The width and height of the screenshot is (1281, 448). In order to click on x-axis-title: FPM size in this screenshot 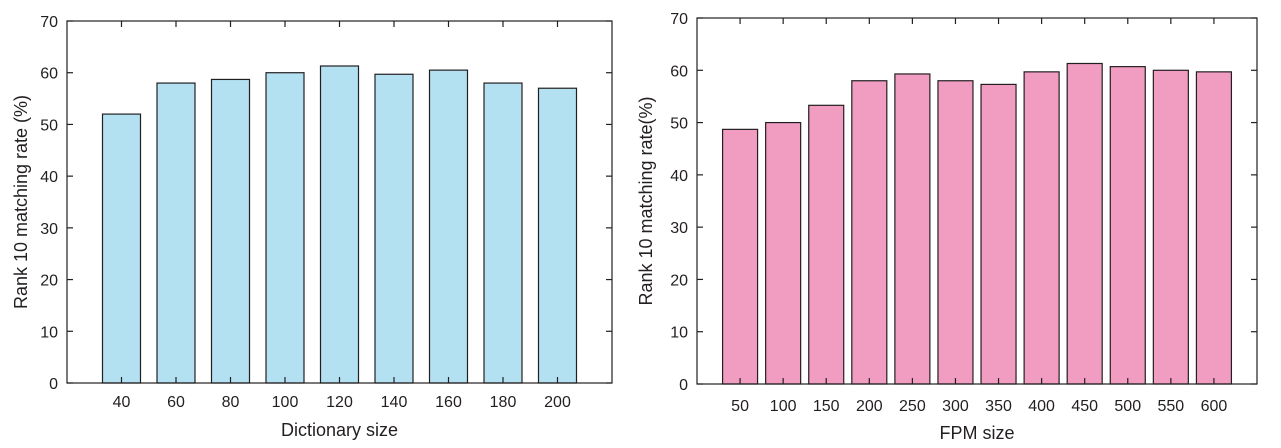, I will do `click(976, 433)`.